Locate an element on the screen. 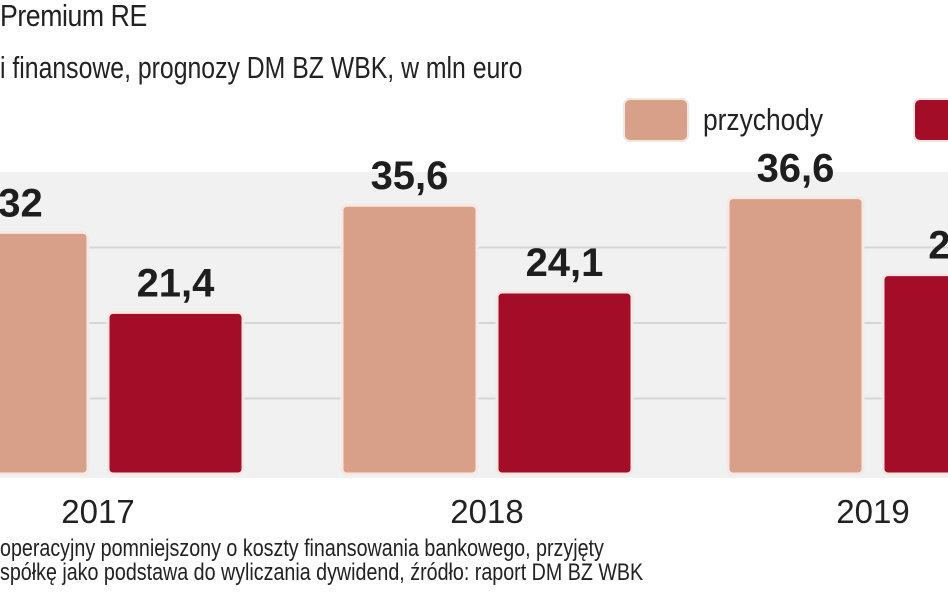 This screenshot has height=593, width=948. legend-item-przychody: przychody is located at coordinates (734, 120).